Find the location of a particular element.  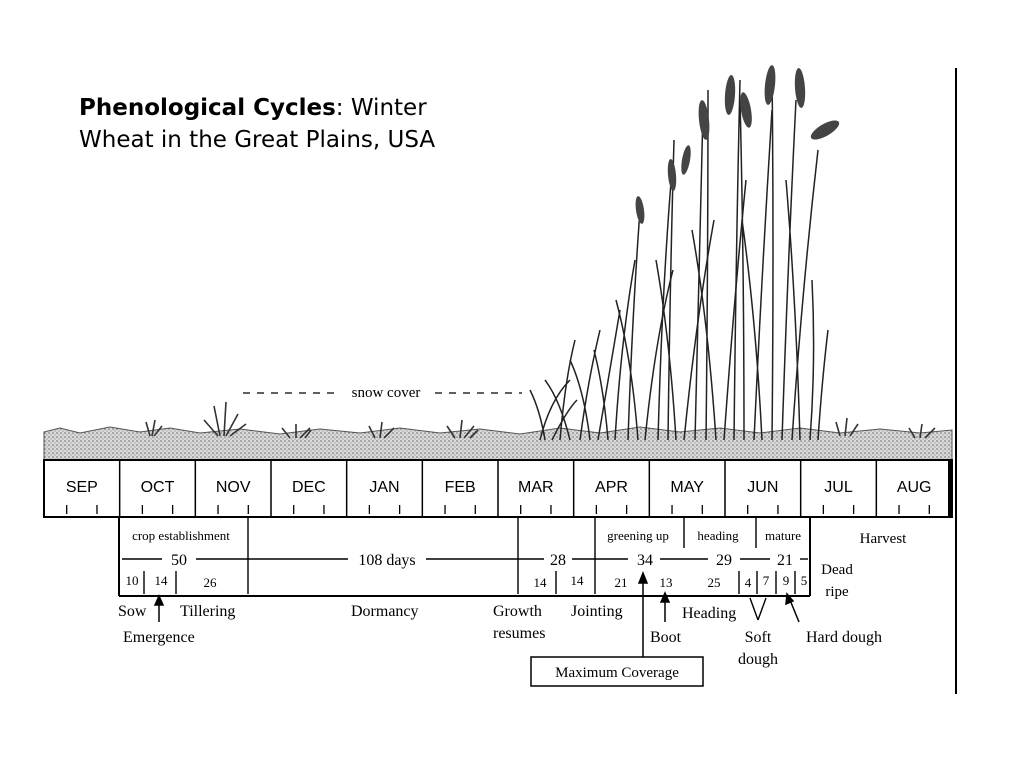

right-border-line is located at coordinates (956, 381).